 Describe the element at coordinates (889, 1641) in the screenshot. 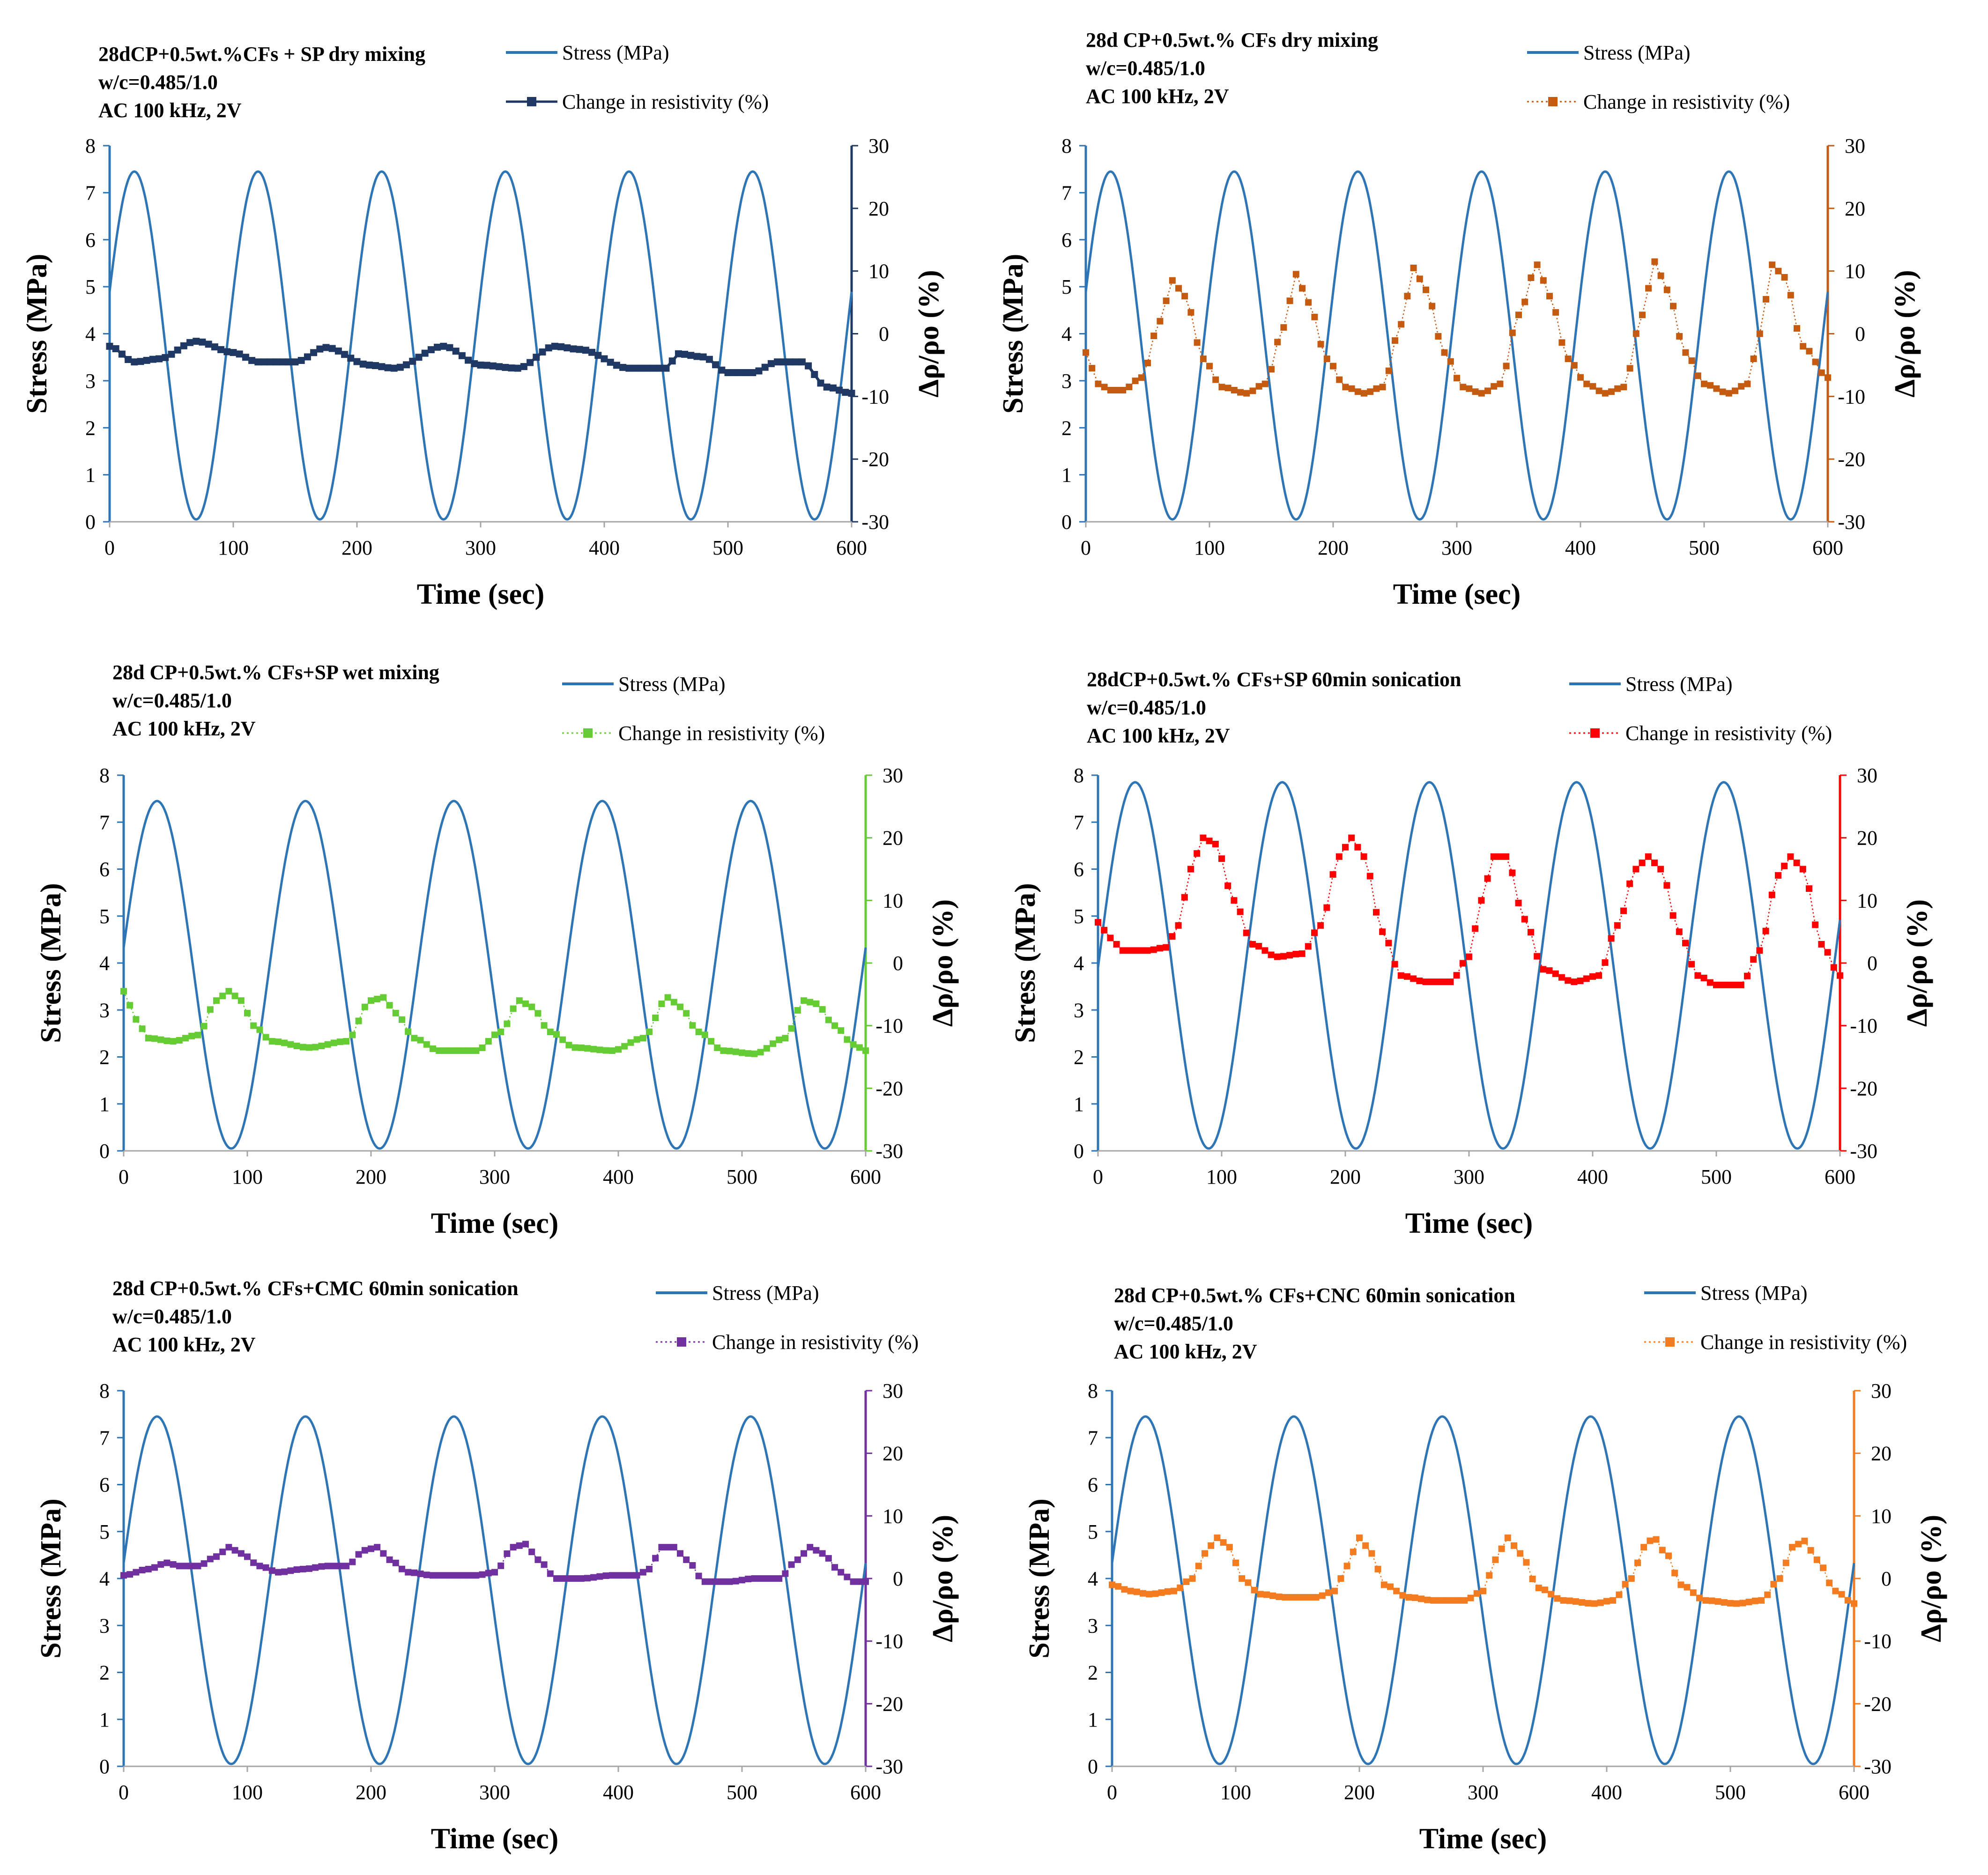

I see `y2-tick-label: -10` at that location.